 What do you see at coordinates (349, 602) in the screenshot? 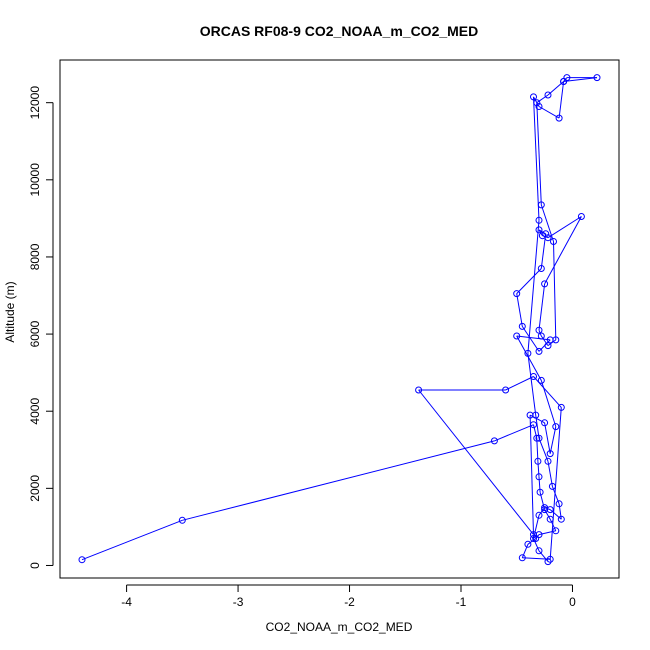
I see `x-tick-label: -2` at bounding box center [349, 602].